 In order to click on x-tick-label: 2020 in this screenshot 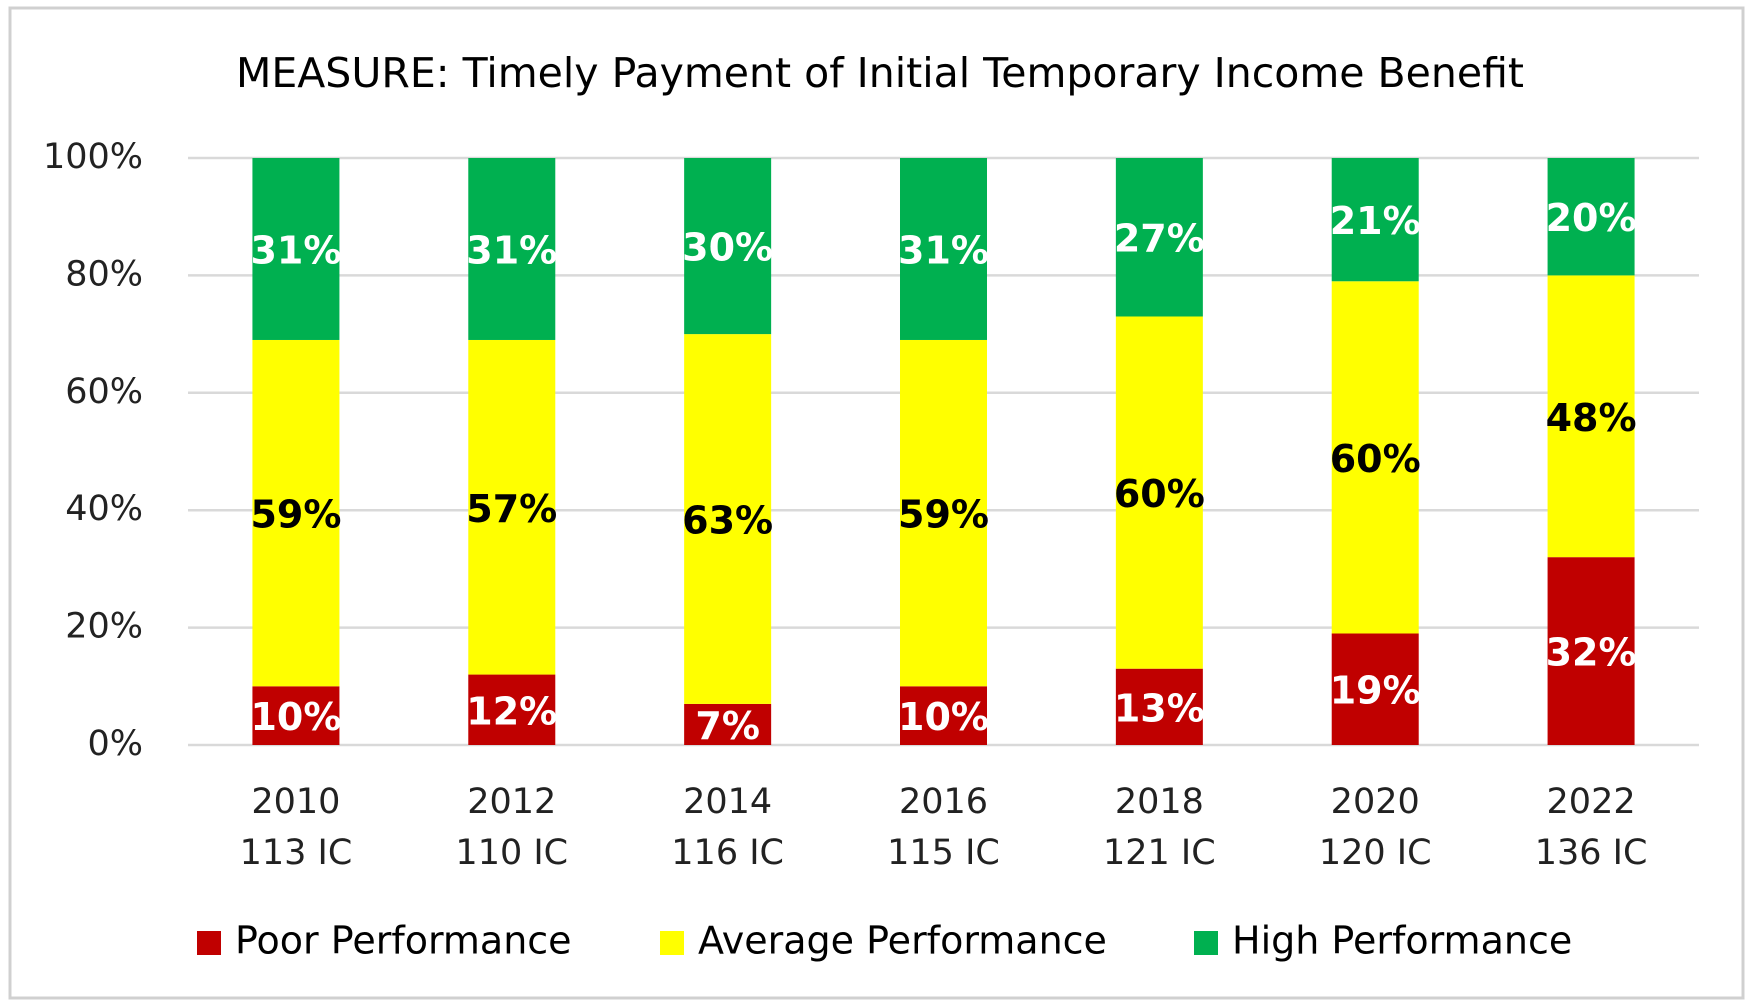, I will do `click(1375, 802)`.